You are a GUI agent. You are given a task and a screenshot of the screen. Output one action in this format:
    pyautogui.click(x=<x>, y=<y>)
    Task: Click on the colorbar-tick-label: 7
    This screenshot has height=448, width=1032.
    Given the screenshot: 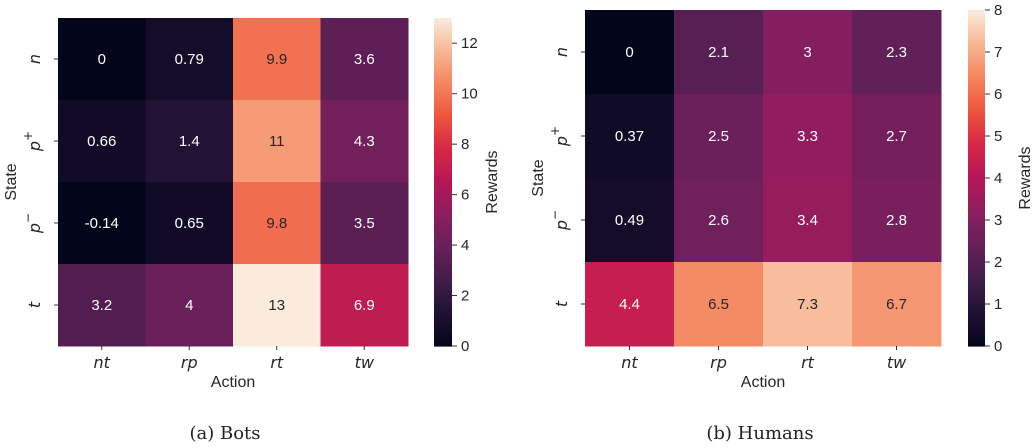 What is the action you would take?
    pyautogui.click(x=998, y=52)
    